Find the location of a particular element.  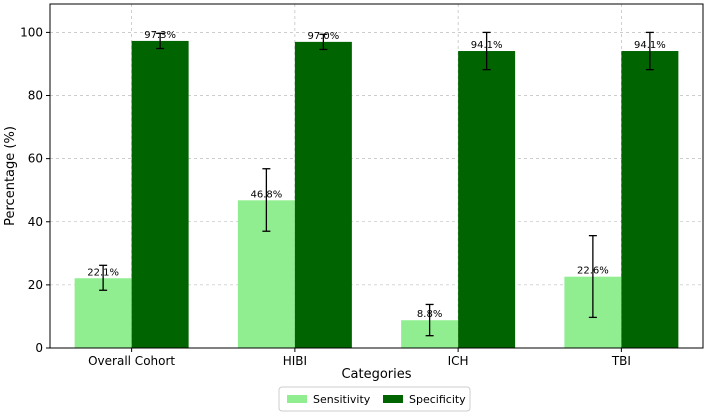

y-tick-label: 0 is located at coordinates (39, 348).